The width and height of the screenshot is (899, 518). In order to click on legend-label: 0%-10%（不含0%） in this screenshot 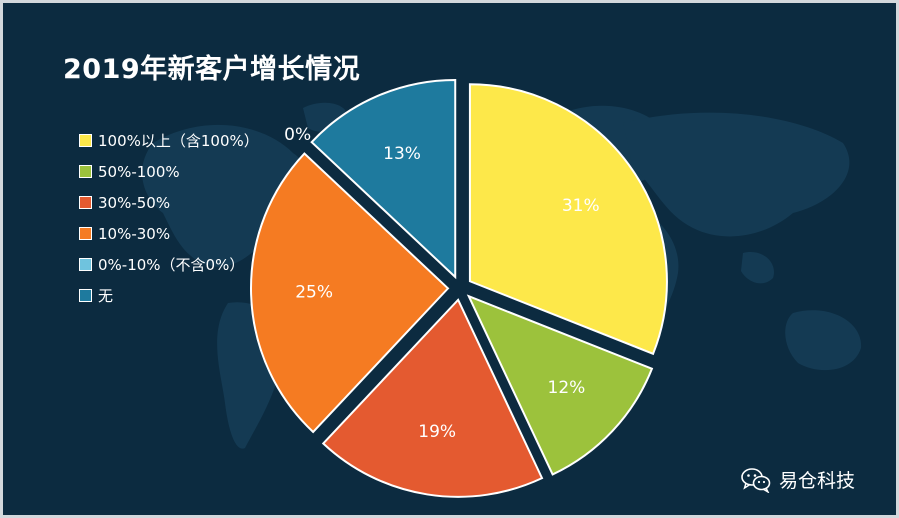, I will do `click(171, 265)`.